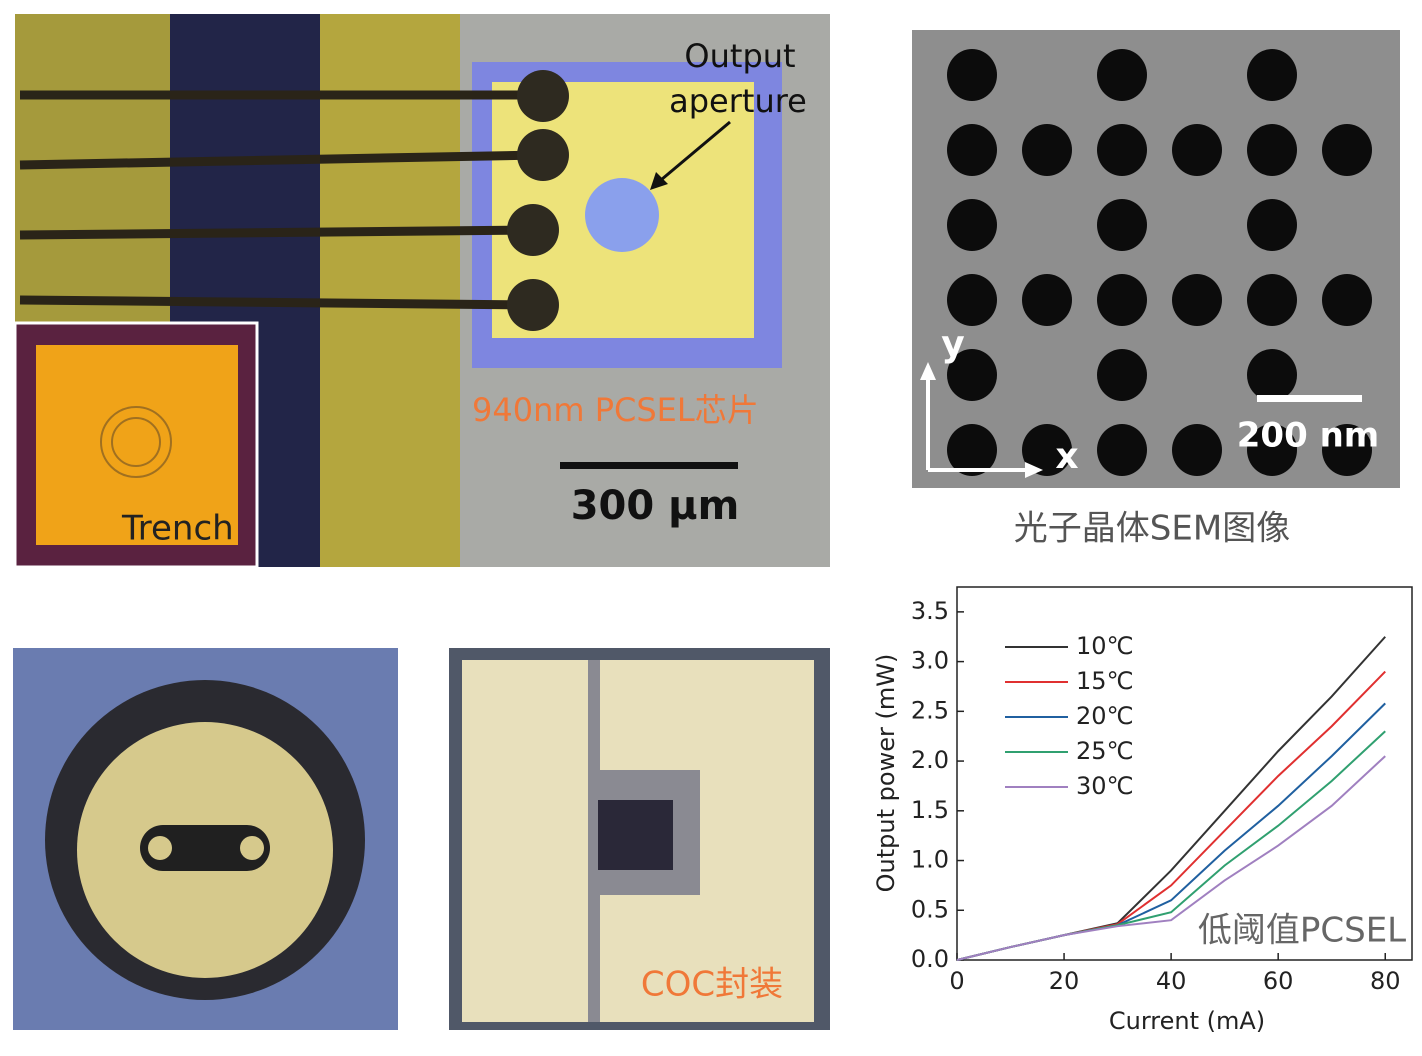 The image size is (1422, 1056). Describe the element at coordinates (952, 344) in the screenshot. I see `sem-axis-y: y` at that location.